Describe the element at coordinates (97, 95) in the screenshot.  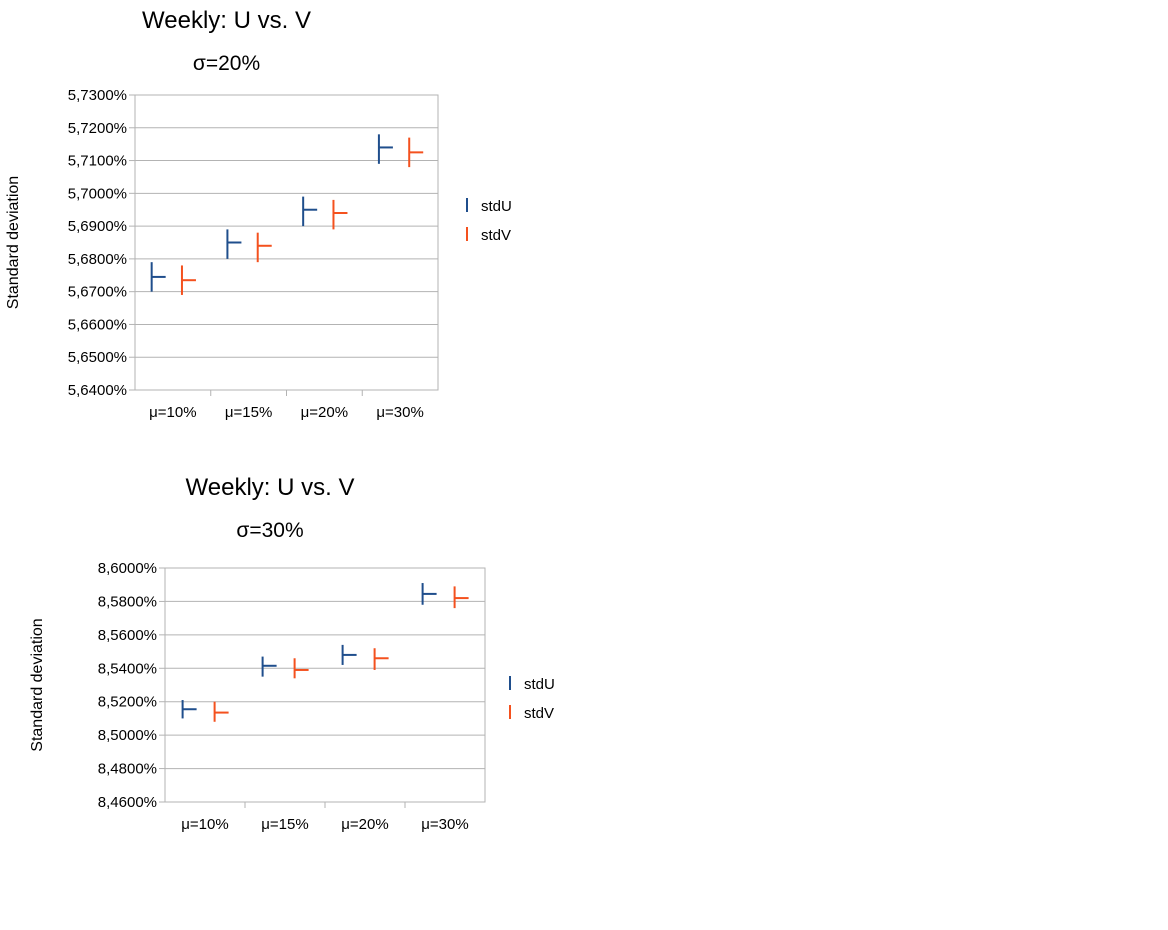
I see `y-tick-label: 5,7300%` at that location.